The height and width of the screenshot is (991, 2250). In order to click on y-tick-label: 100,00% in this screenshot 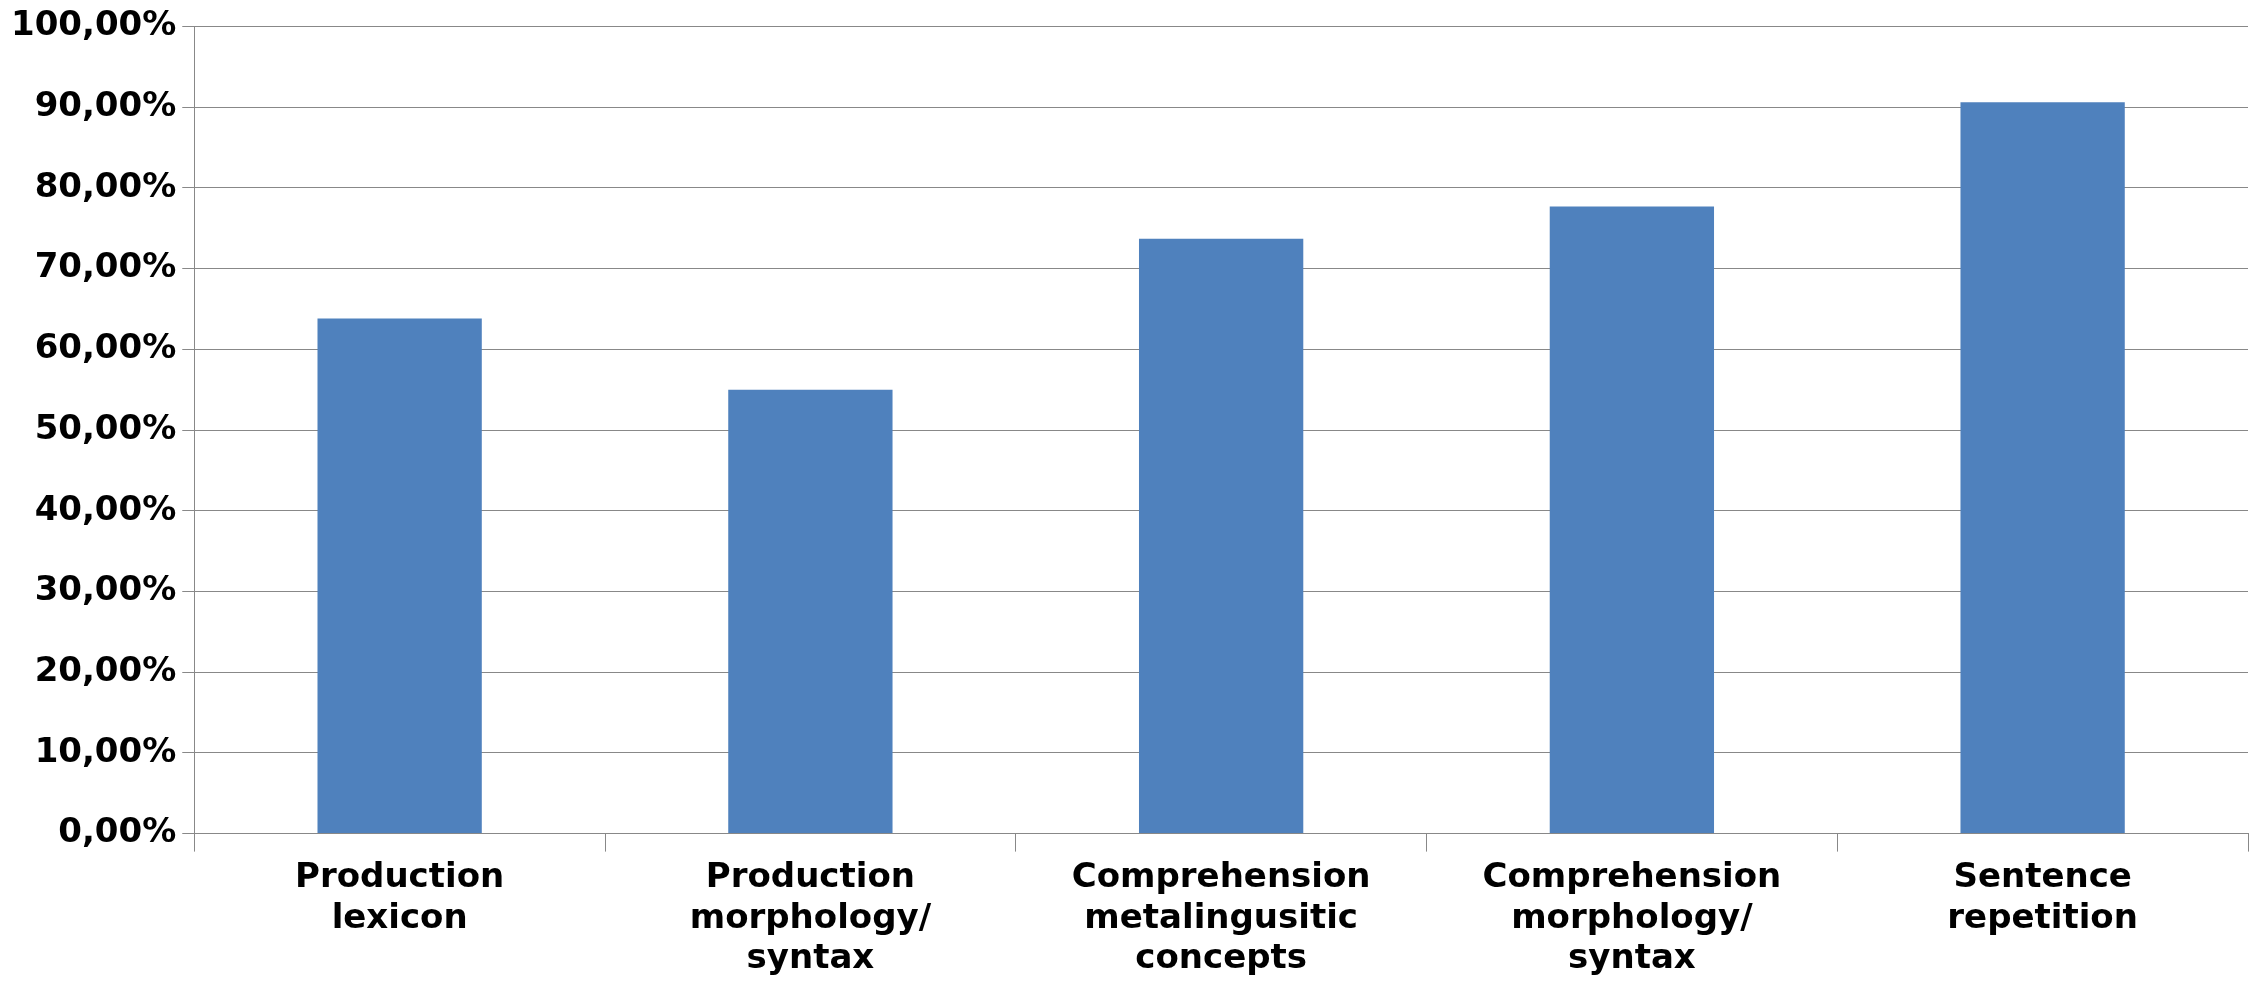, I will do `click(93, 23)`.